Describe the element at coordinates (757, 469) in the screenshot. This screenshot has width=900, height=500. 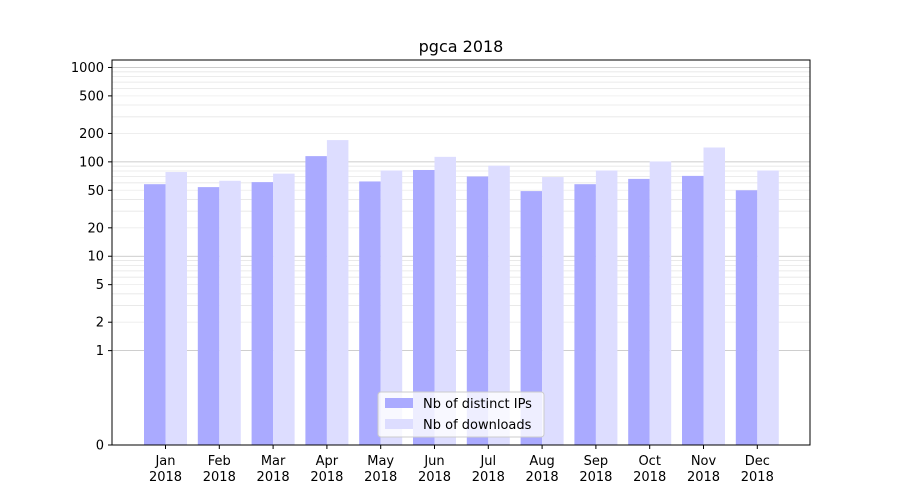
I see `x-tick-label: Dec 2018` at that location.